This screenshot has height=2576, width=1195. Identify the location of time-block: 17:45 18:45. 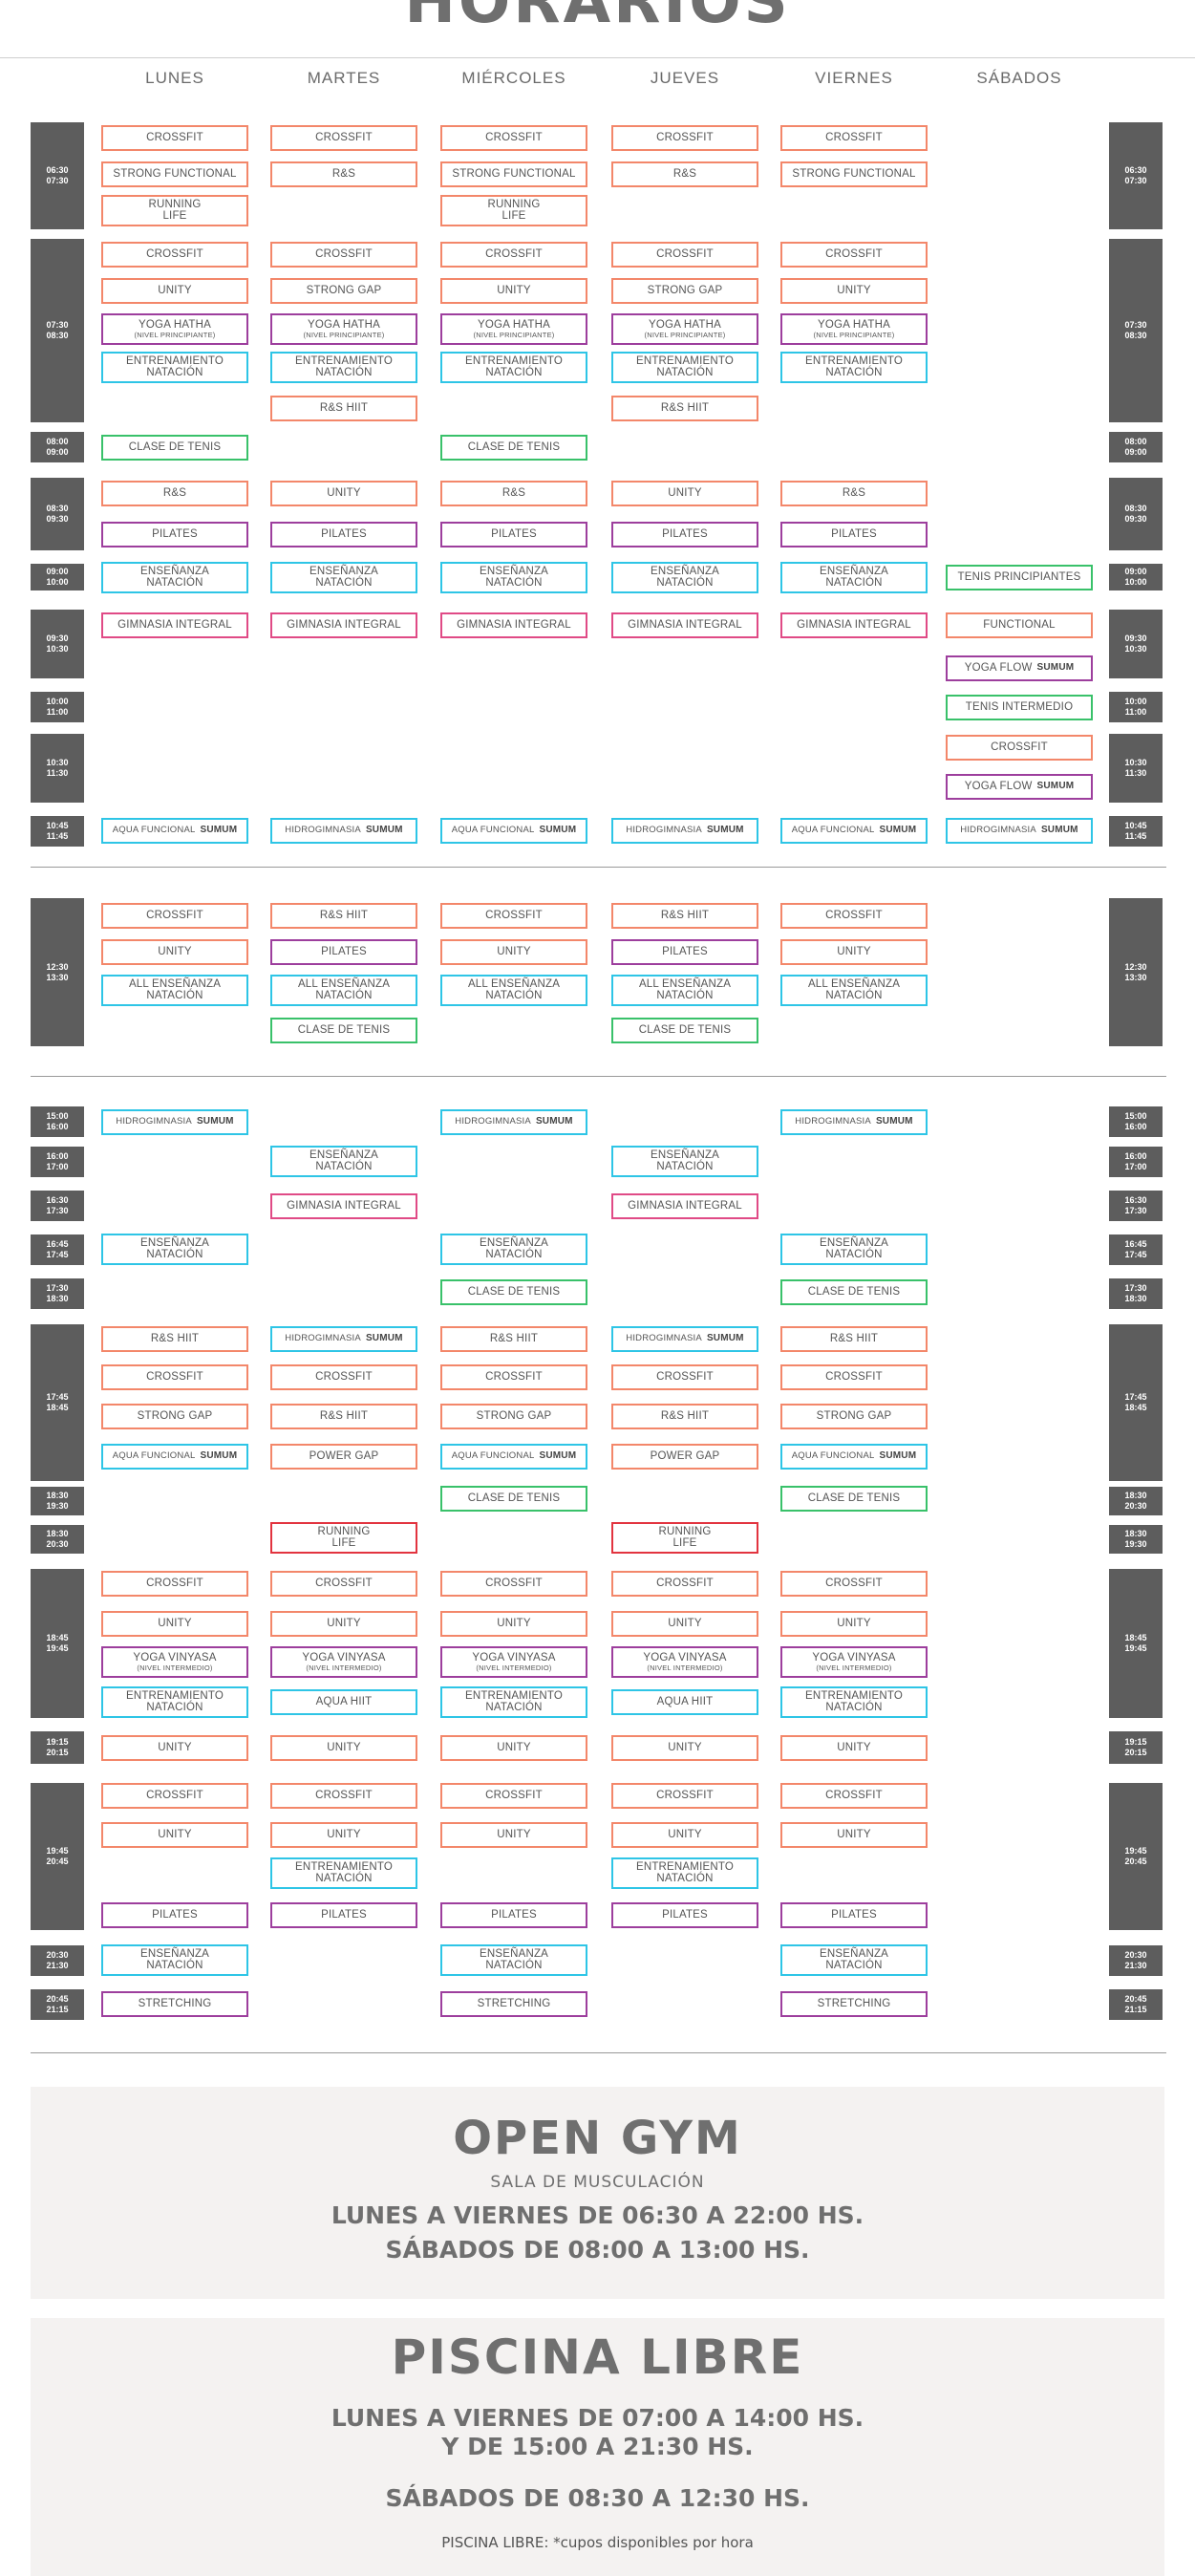
(58, 1402).